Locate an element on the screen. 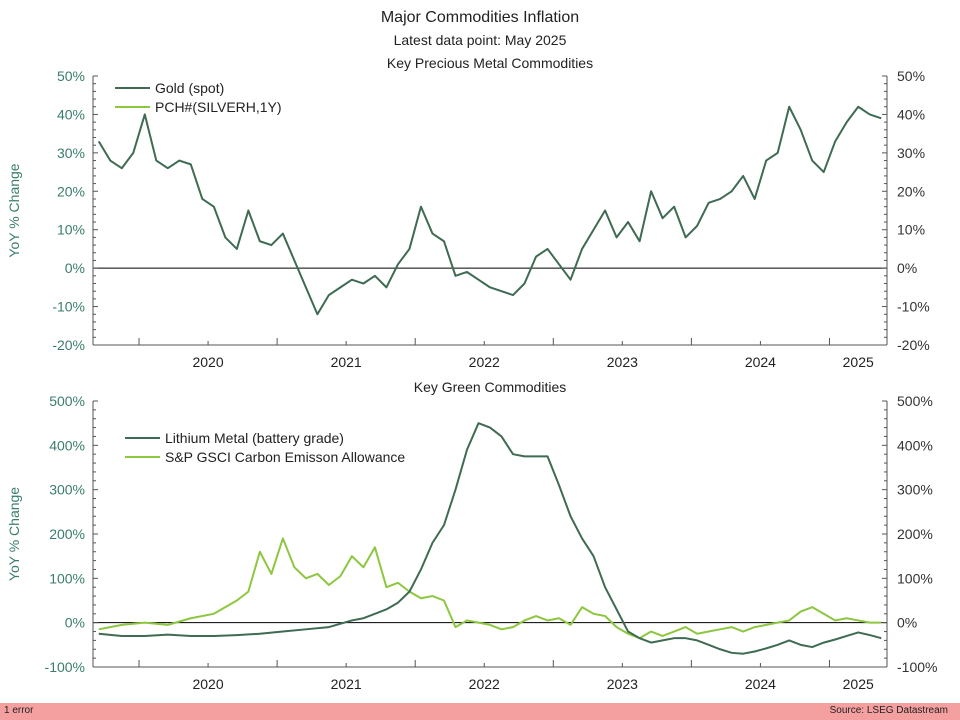  y-tick-label-right: 10% is located at coordinates (911, 230).